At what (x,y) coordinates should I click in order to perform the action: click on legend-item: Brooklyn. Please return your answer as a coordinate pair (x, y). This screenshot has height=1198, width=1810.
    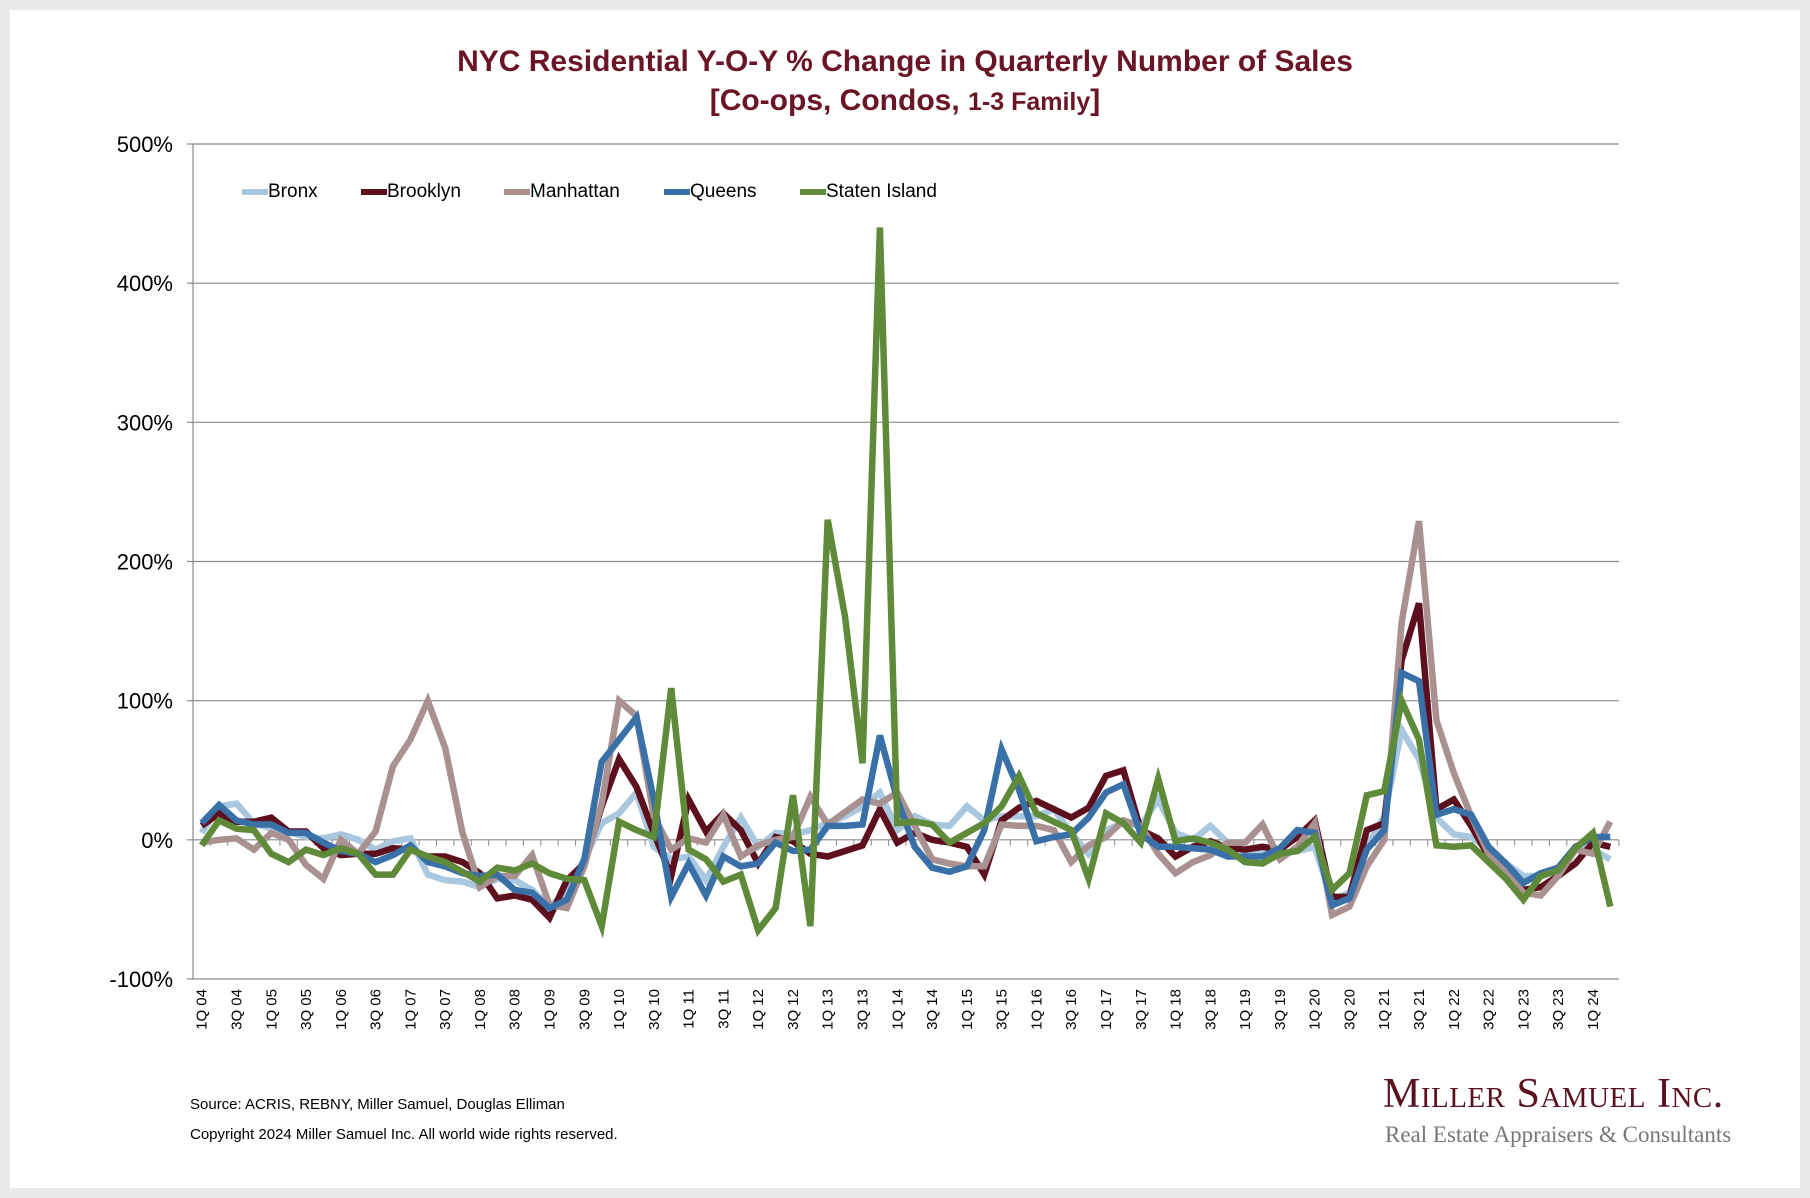
    Looking at the image, I should click on (411, 192).